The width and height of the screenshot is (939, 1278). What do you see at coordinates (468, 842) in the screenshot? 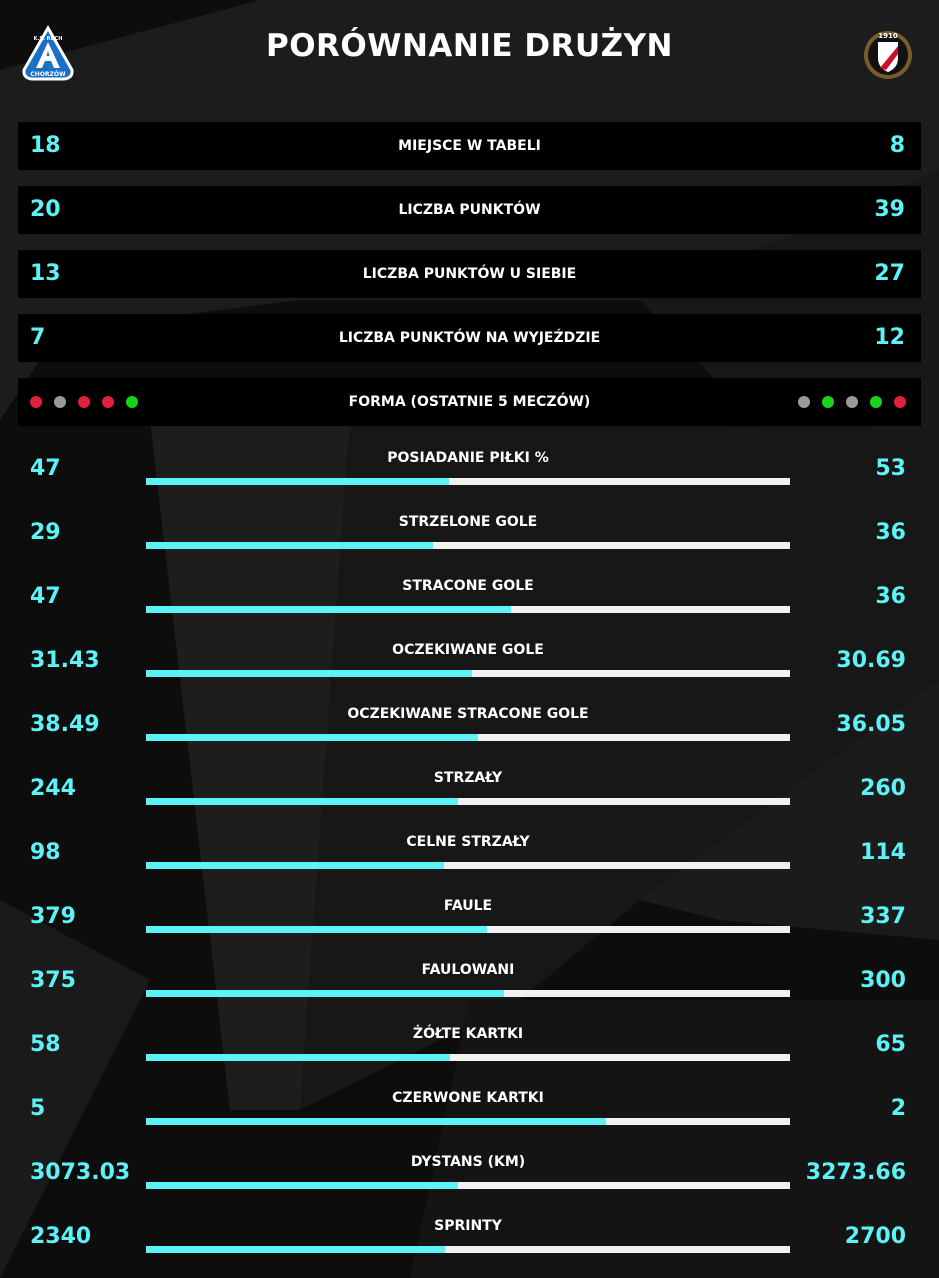
I see `stat-label: CELNE STRZAŁY` at bounding box center [468, 842].